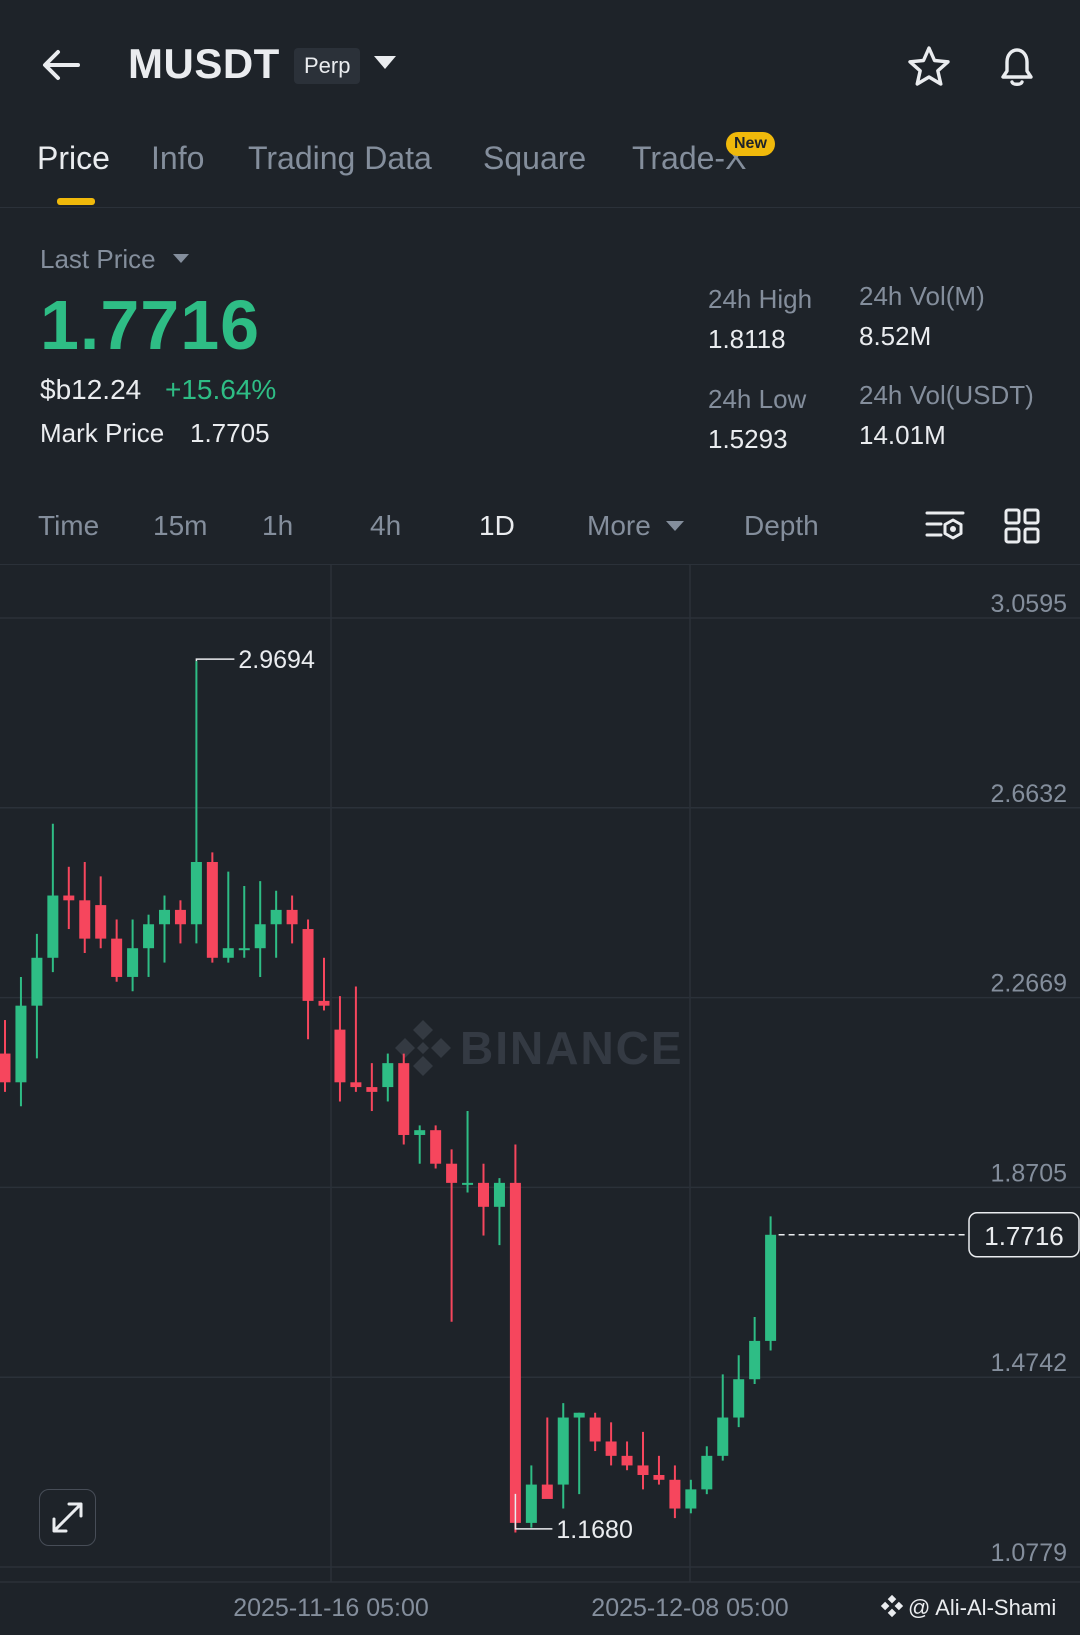 The image size is (1080, 1635). I want to click on interval-more: More, so click(619, 525).